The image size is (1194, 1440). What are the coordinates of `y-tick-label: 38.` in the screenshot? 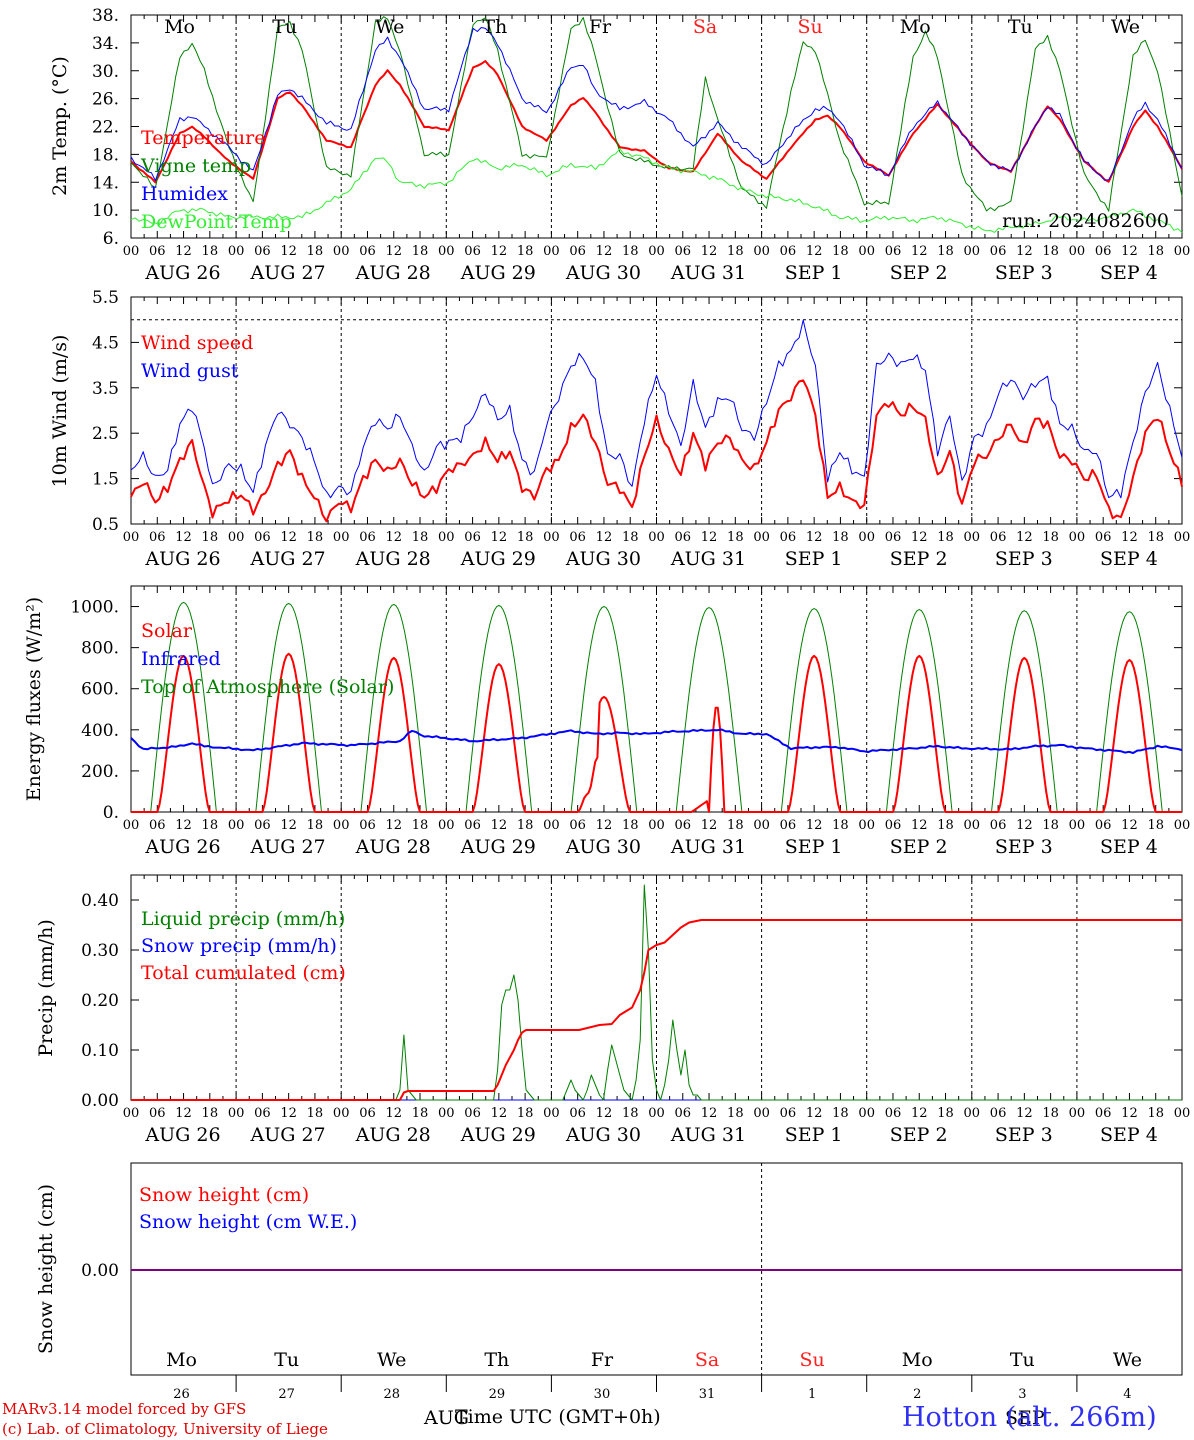 It's located at (105, 16).